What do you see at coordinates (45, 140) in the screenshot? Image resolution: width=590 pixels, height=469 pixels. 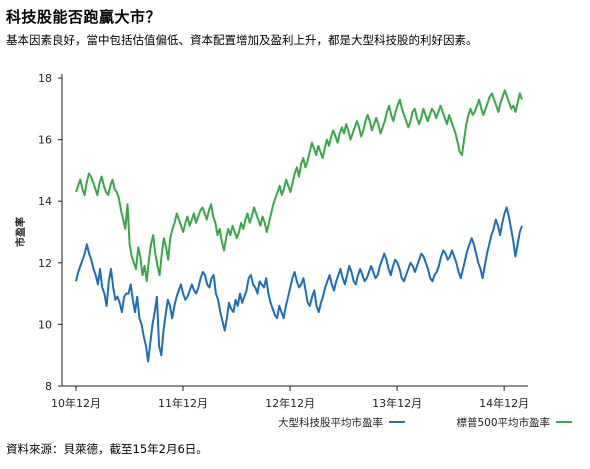 I see `y-tick-label: 16` at bounding box center [45, 140].